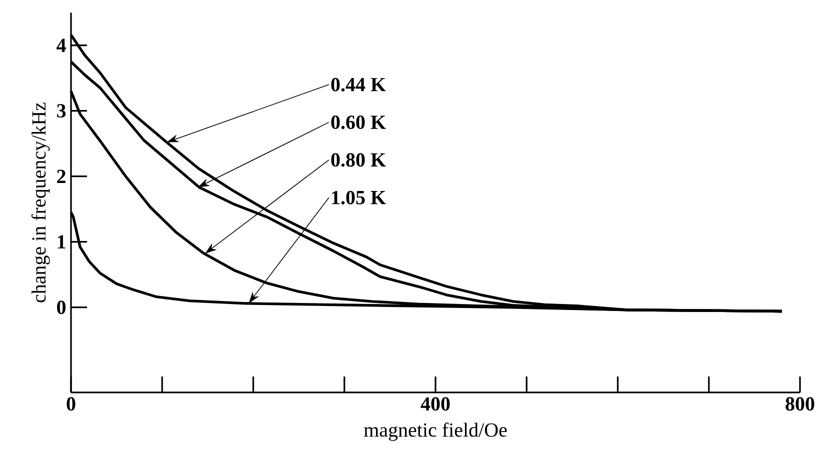 This screenshot has height=455, width=816. I want to click on y-tick-label: 1, so click(62, 241).